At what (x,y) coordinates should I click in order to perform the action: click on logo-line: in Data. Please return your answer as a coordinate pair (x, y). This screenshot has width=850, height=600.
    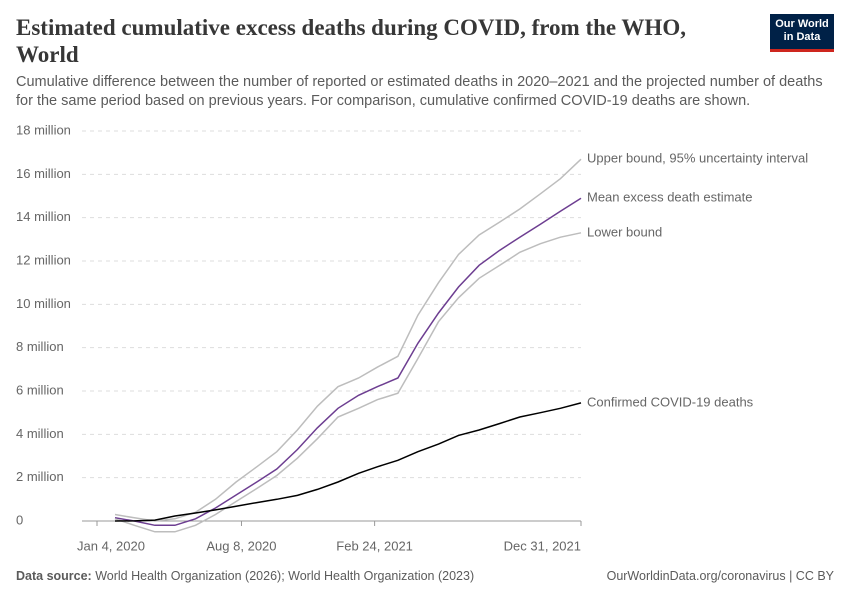
    Looking at the image, I should click on (802, 37).